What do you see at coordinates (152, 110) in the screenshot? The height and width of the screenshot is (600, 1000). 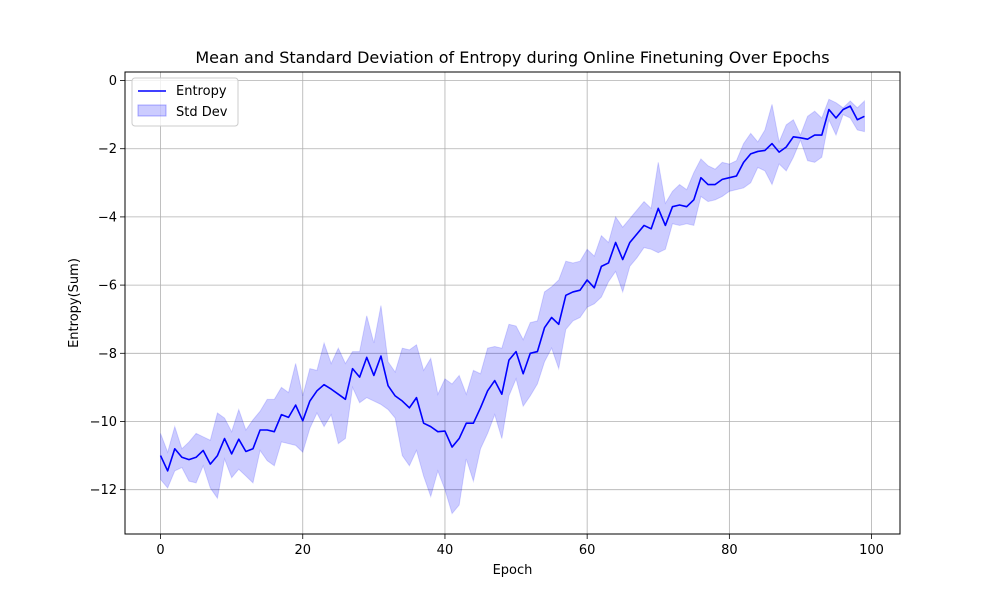 I see `legend-std-dev-swatch` at bounding box center [152, 110].